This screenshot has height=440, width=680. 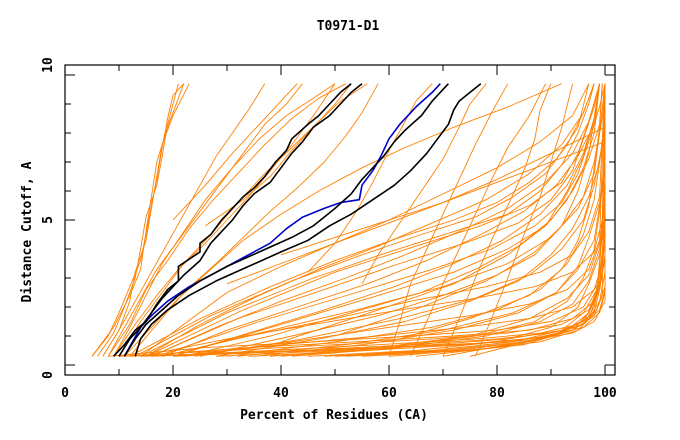 I want to click on x-tick-label: 100, so click(x=605, y=393).